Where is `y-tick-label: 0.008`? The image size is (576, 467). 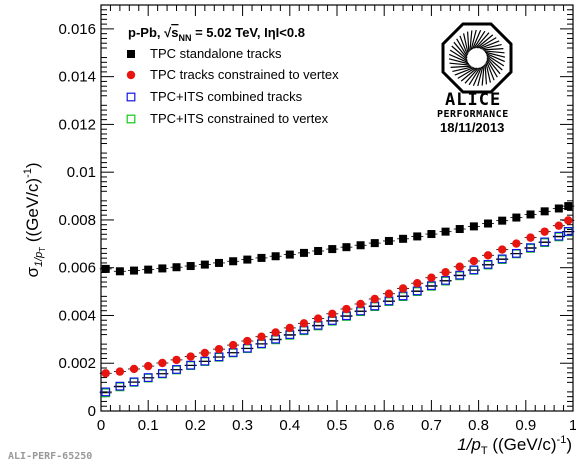
y-tick-label: 0.008 is located at coordinates (77, 220).